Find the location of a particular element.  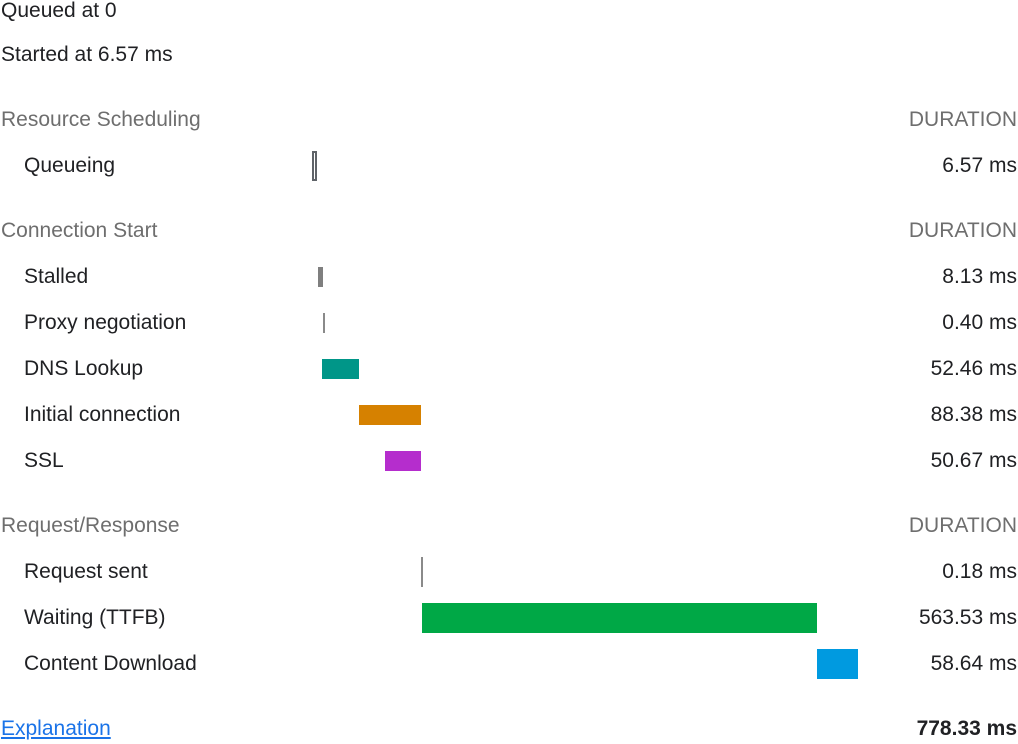

timing-phase-duration: 6.57 ms is located at coordinates (979, 165).